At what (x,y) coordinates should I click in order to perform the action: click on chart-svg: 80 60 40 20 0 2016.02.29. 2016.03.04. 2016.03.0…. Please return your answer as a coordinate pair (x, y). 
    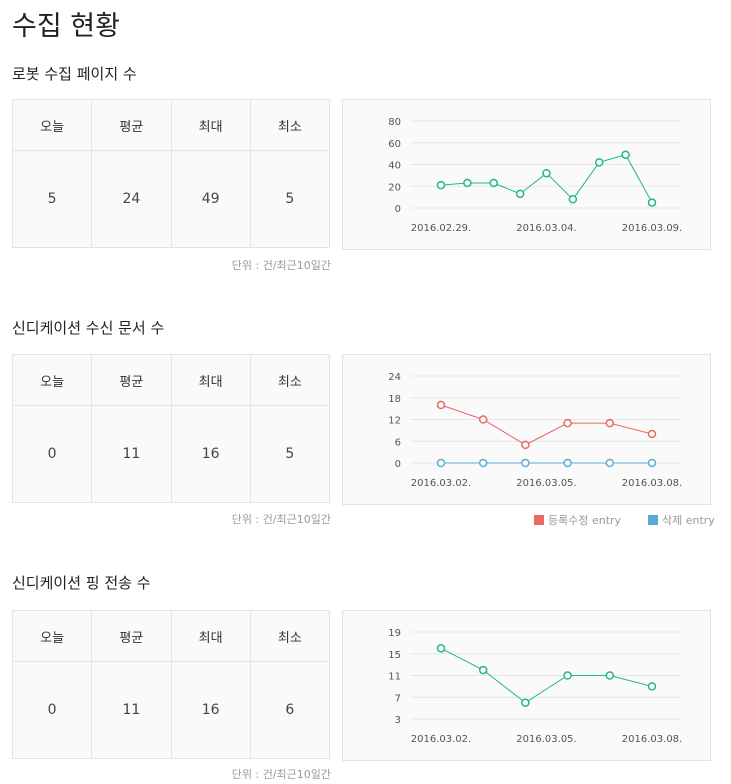
    Looking at the image, I should click on (535, 175).